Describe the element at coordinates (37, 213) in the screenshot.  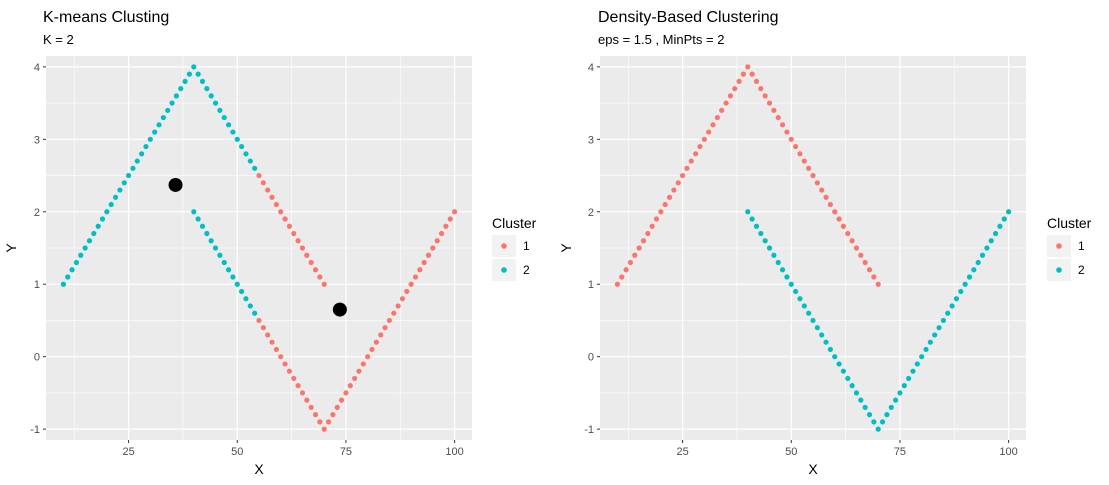
I see `y-tick-label: 2` at that location.